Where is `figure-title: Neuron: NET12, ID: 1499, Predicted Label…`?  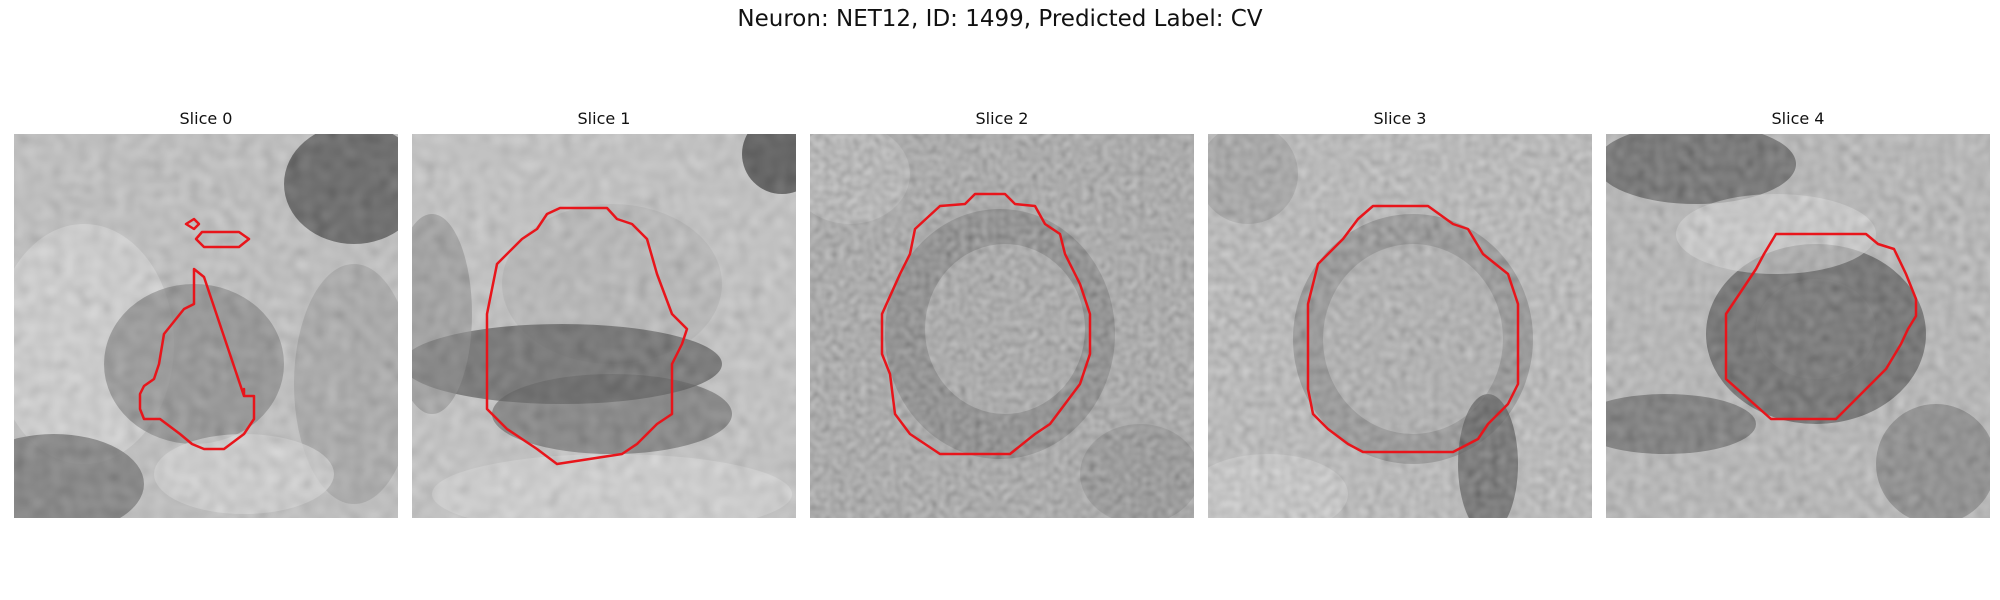
figure-title: Neuron: NET12, ID: 1499, Predicted Label… is located at coordinates (1000, 19).